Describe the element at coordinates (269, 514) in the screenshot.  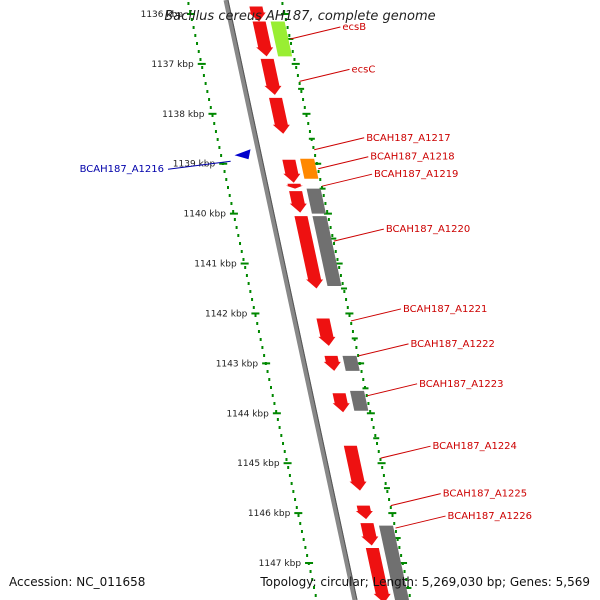
I see `tick-label: 1146 kbp` at that location.